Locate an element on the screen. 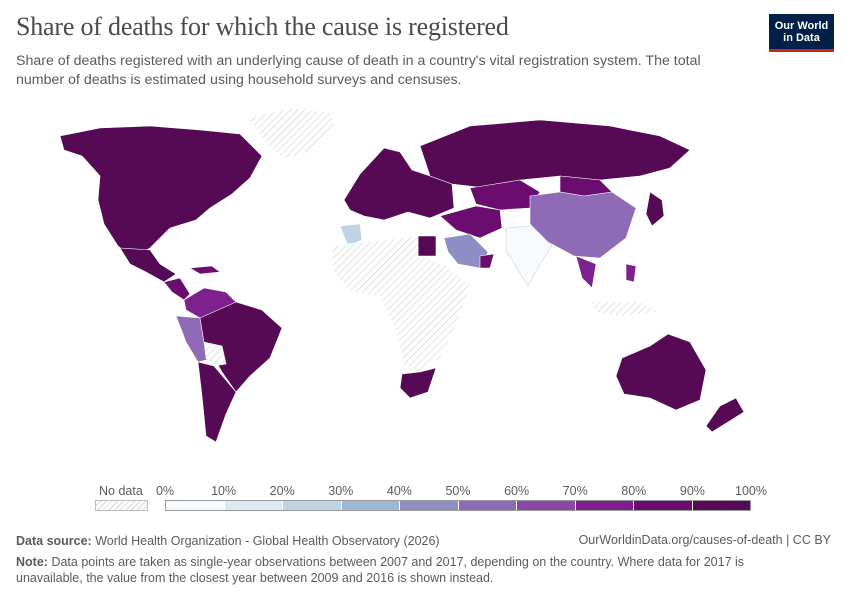  note-label: Note: is located at coordinates (32, 562).